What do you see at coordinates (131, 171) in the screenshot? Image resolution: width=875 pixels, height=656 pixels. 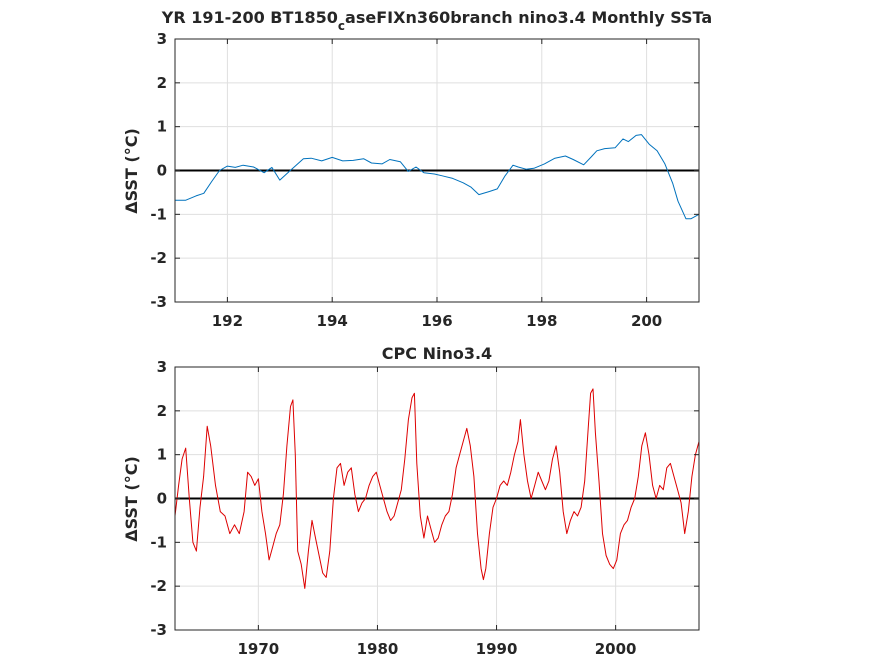 I see `y-axis-label-top: ΔSST (°C)` at bounding box center [131, 171].